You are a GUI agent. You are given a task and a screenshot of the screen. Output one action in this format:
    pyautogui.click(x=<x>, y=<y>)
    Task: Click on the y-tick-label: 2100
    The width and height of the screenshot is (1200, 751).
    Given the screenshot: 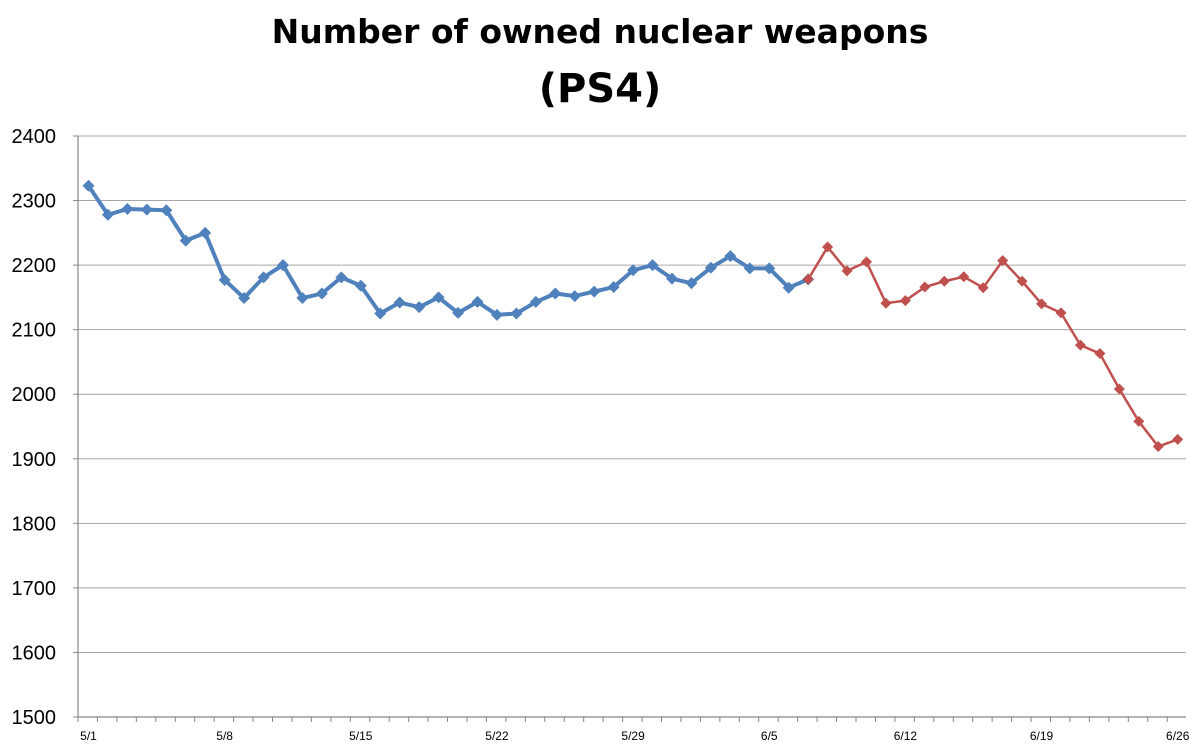 What is the action you would take?
    pyautogui.click(x=34, y=331)
    